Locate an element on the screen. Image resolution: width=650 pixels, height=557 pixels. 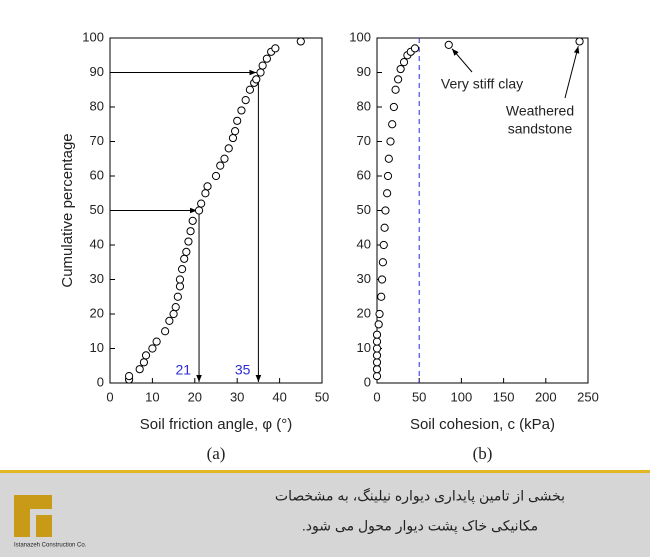
annotation: Weathered is located at coordinates (540, 111).